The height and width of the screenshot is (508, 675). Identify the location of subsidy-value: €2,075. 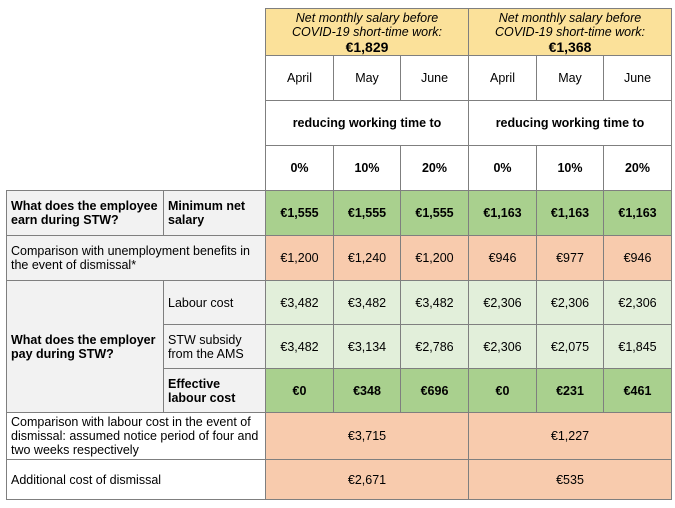
(570, 346).